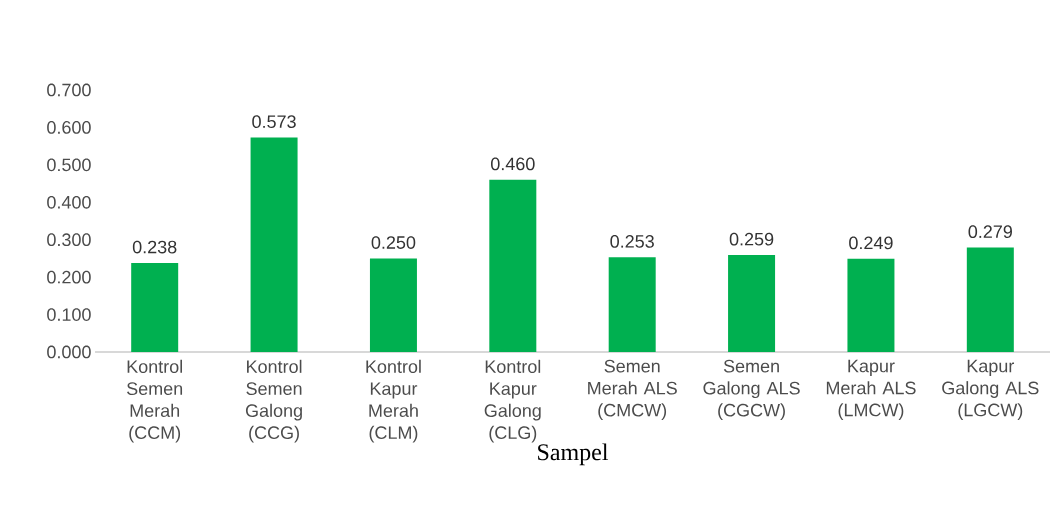 The height and width of the screenshot is (515, 1059). What do you see at coordinates (393, 242) in the screenshot?
I see `data-label: 0.250` at bounding box center [393, 242].